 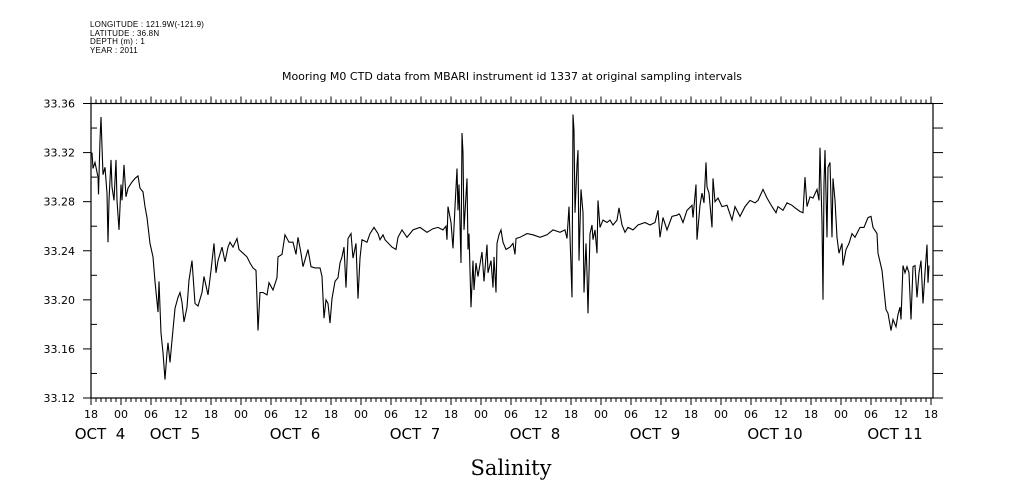 I want to click on y-tick-label: 33.20, so click(x=60, y=300).